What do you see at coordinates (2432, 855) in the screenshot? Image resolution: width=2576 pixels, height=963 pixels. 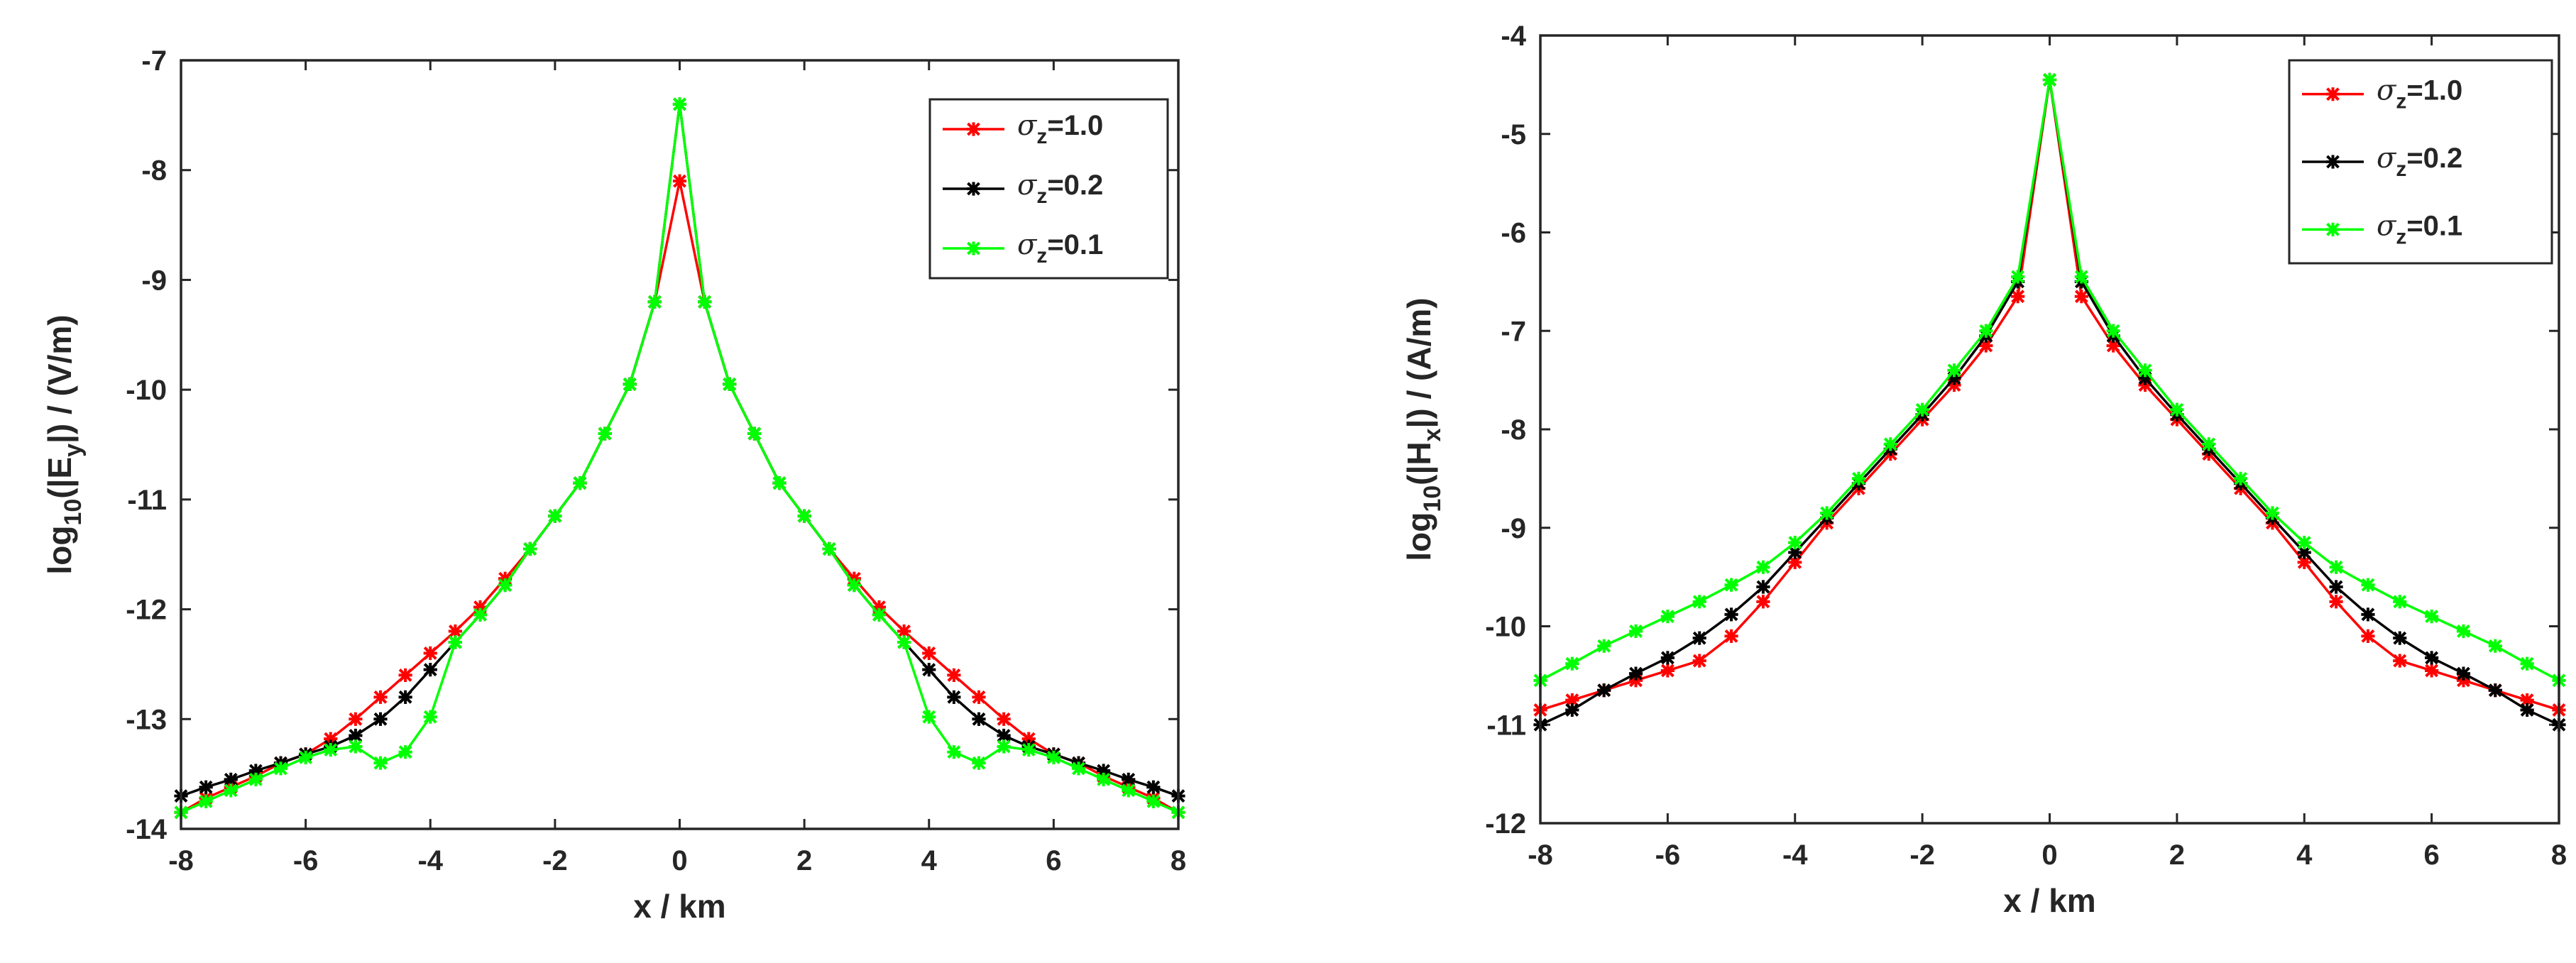 I see `chart-1-x-tick-label: 6` at bounding box center [2432, 855].